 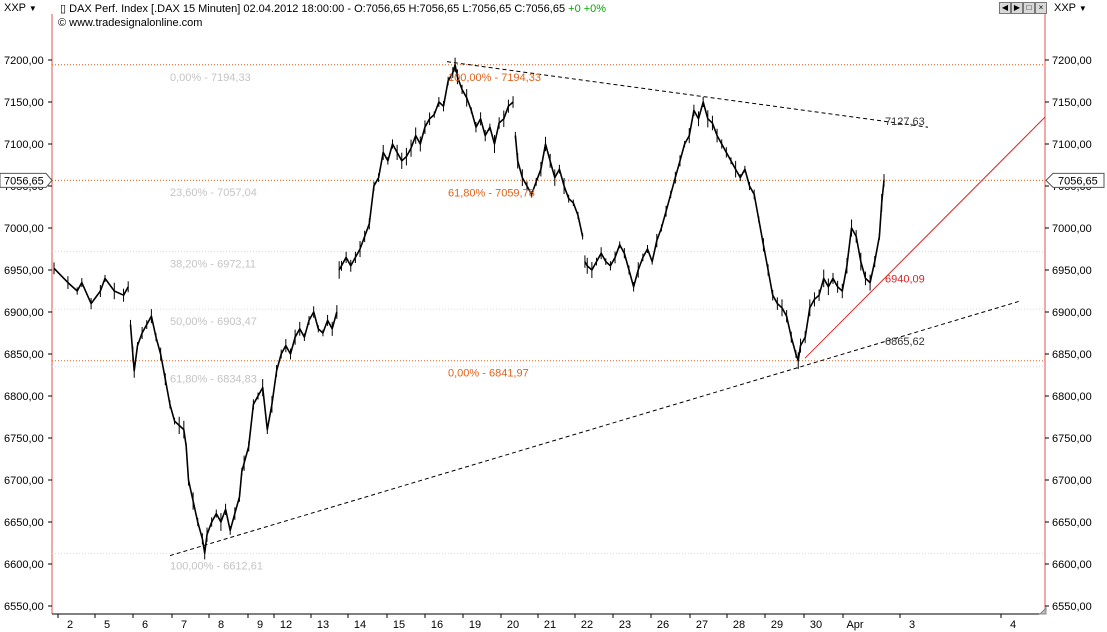 What do you see at coordinates (1017, 8) in the screenshot?
I see `nav-right-icon: ▶` at bounding box center [1017, 8].